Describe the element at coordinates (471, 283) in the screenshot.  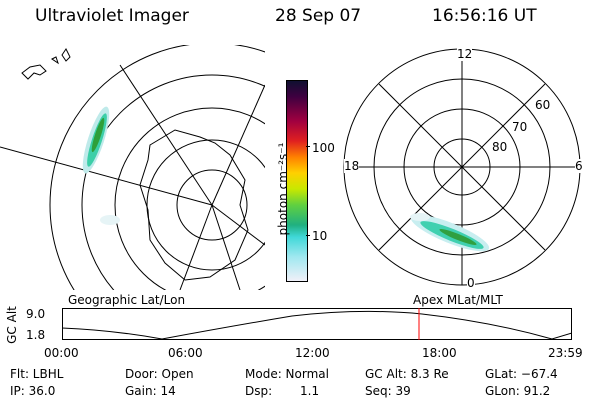
I see `mlt-label-0: 0` at that location.